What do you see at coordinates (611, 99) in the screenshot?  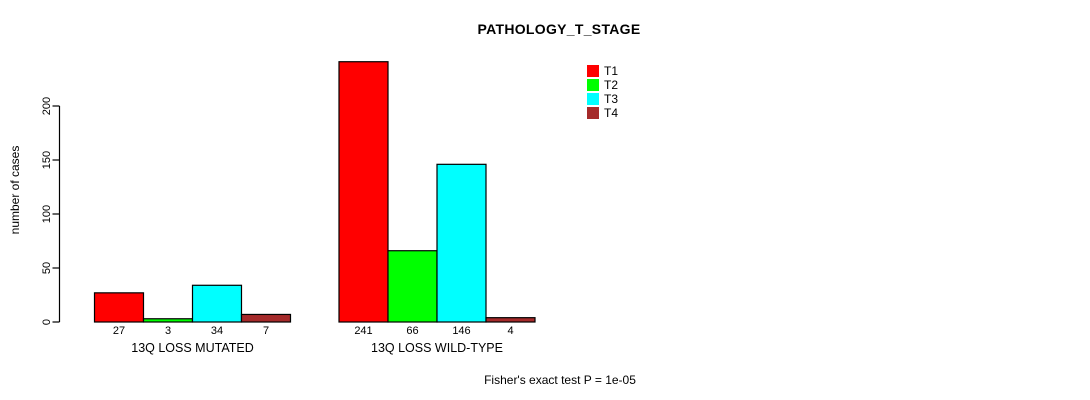 I see `legend-label: T3` at bounding box center [611, 99].